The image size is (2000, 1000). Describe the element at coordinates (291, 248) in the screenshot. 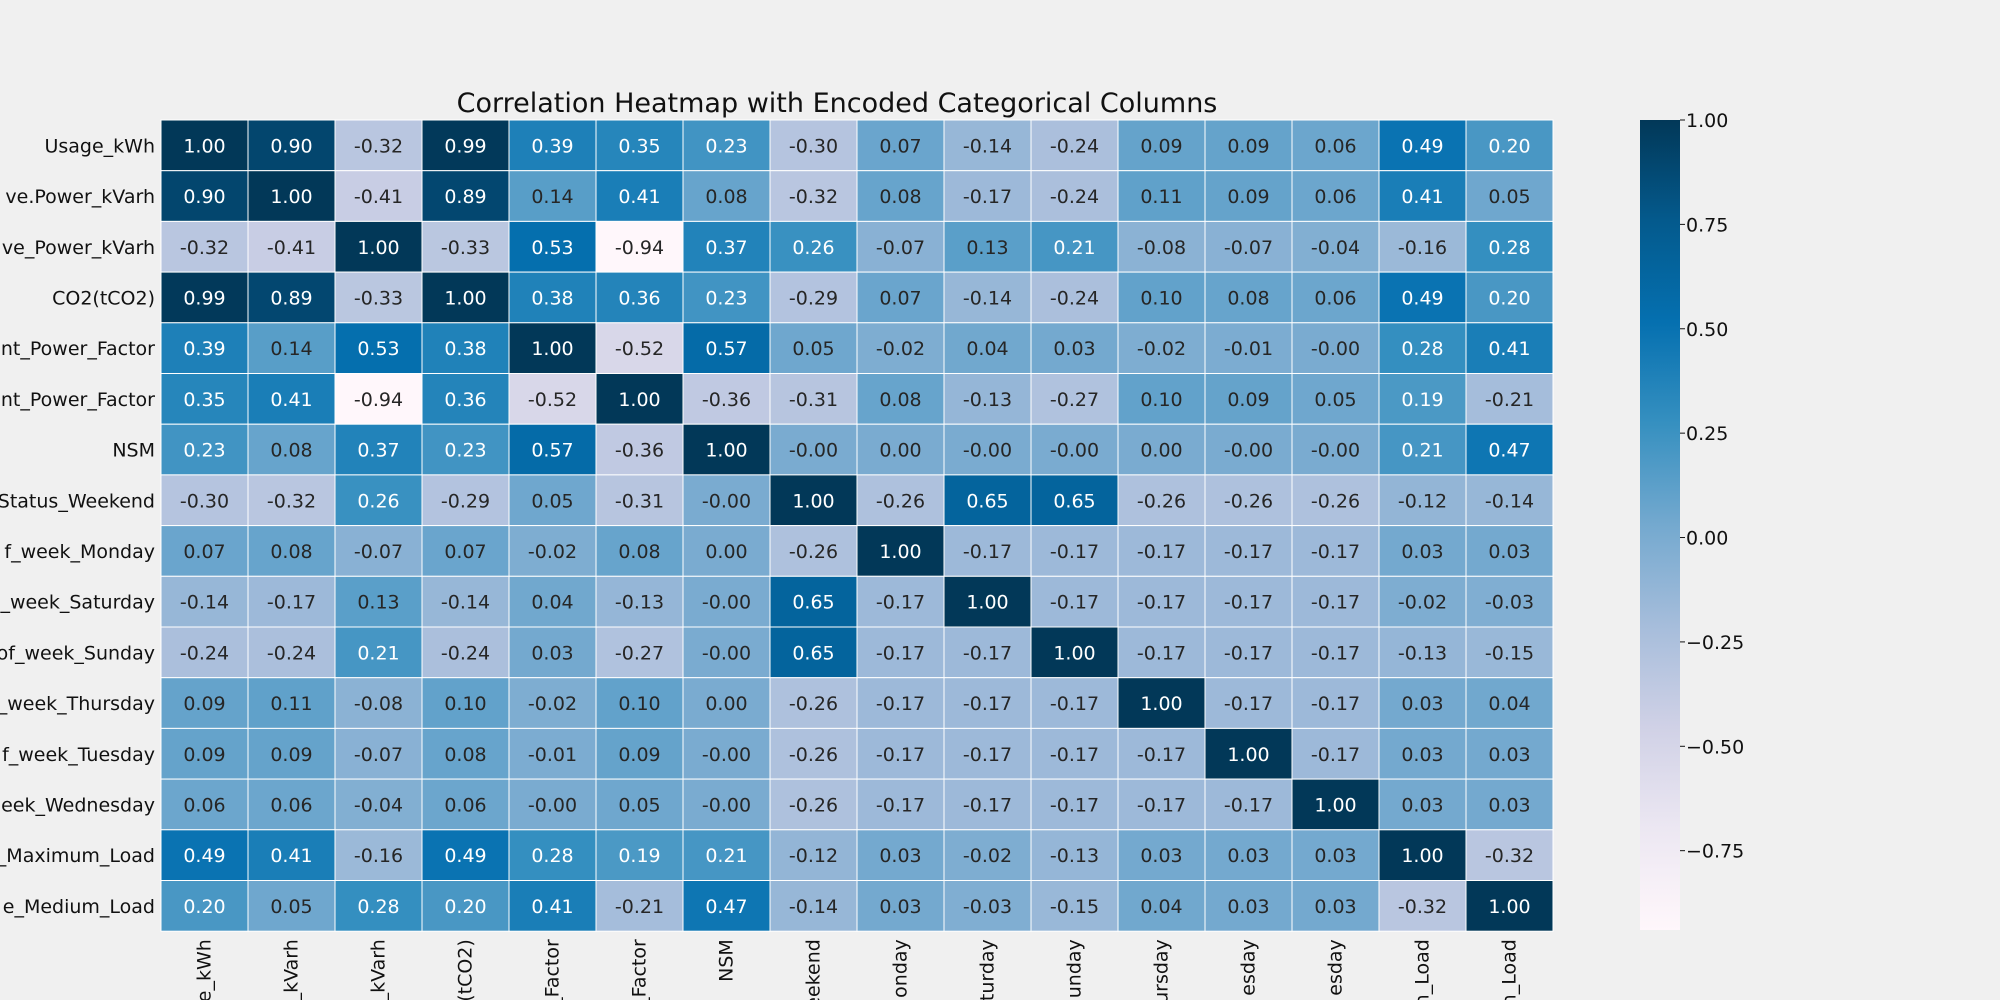

I see `cell-value-label: -0.41` at that location.